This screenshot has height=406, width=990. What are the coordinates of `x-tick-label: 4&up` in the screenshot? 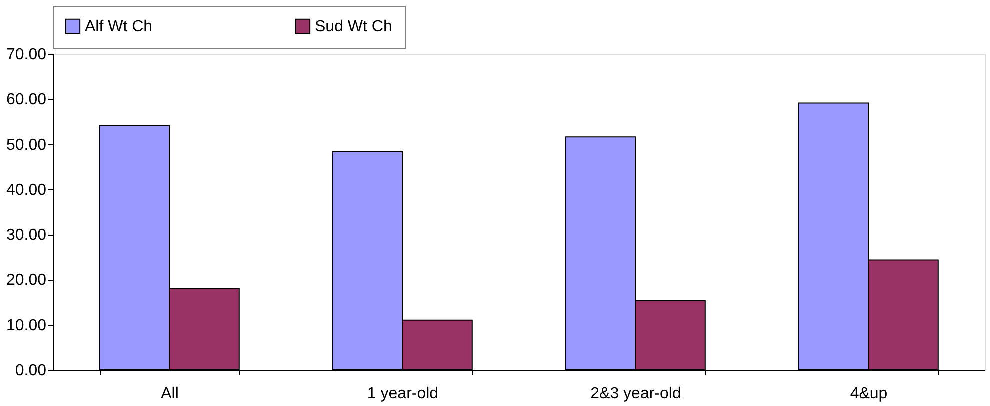 It's located at (869, 394).